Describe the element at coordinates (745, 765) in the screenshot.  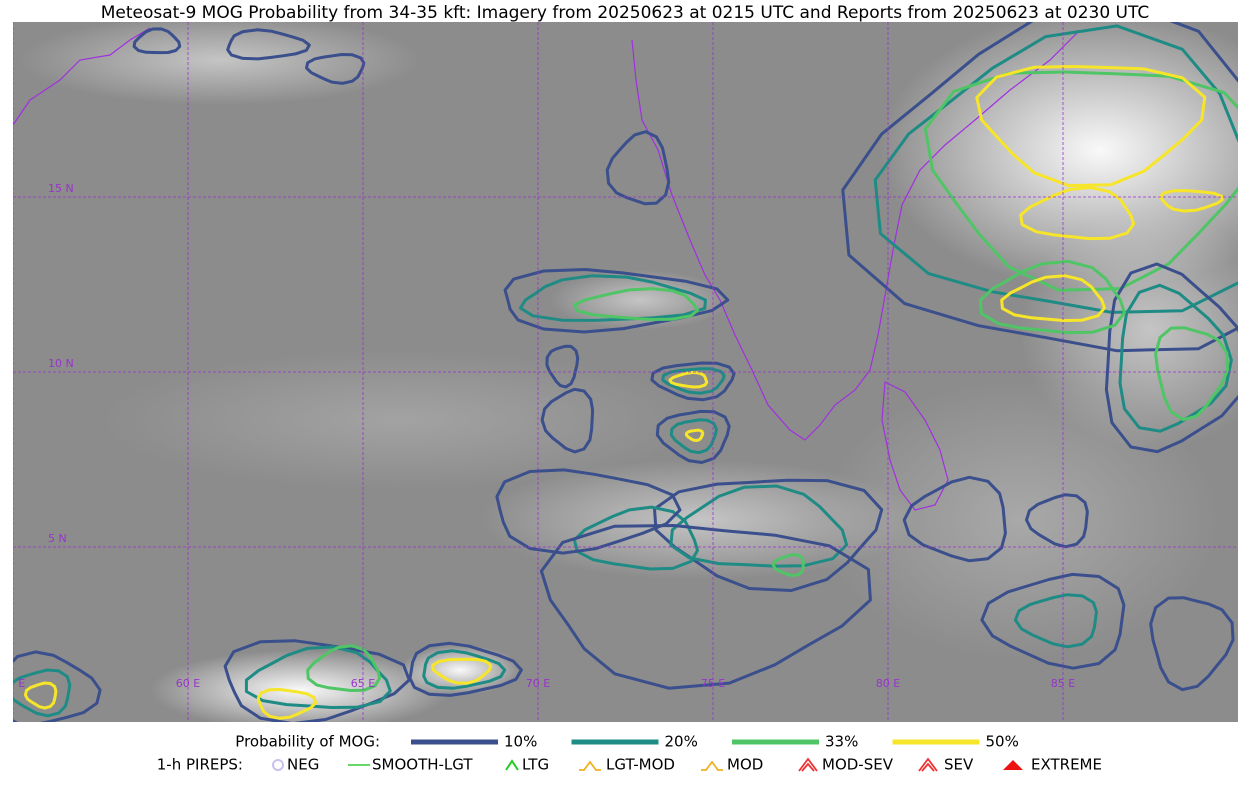
I see `pirep-label: MOD` at that location.